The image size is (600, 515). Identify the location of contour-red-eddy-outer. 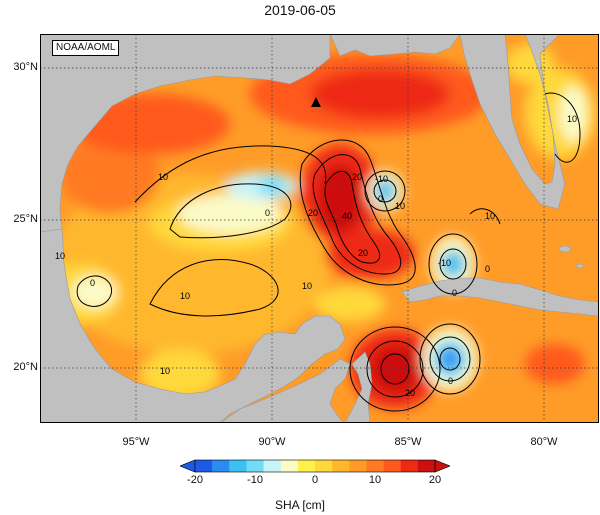
(395, 369).